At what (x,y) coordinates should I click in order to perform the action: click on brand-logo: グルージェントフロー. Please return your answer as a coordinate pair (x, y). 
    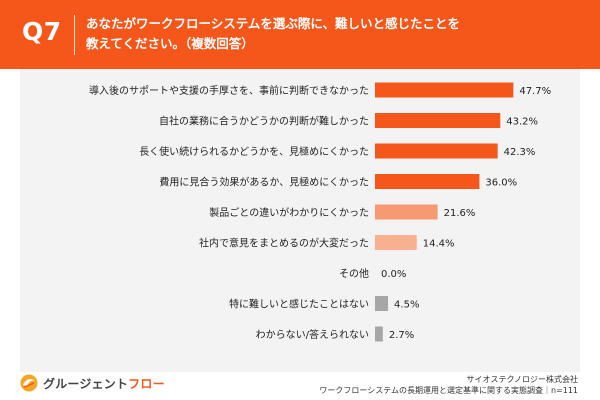
    Looking at the image, I should click on (92, 383).